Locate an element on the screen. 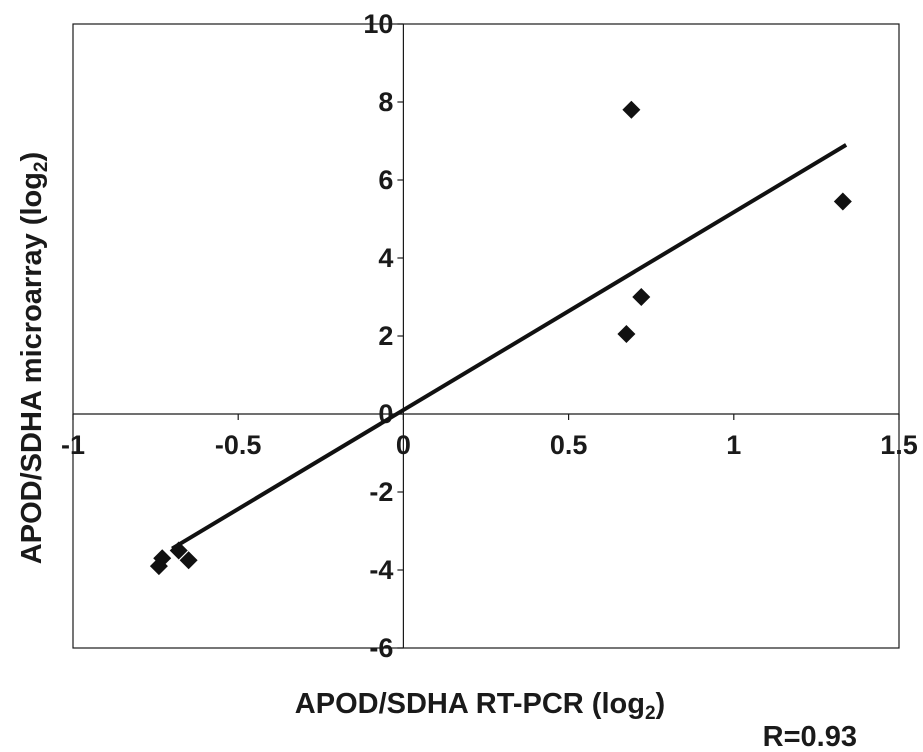 The image size is (923, 752). x-tick-label: 1.5 is located at coordinates (899, 445).